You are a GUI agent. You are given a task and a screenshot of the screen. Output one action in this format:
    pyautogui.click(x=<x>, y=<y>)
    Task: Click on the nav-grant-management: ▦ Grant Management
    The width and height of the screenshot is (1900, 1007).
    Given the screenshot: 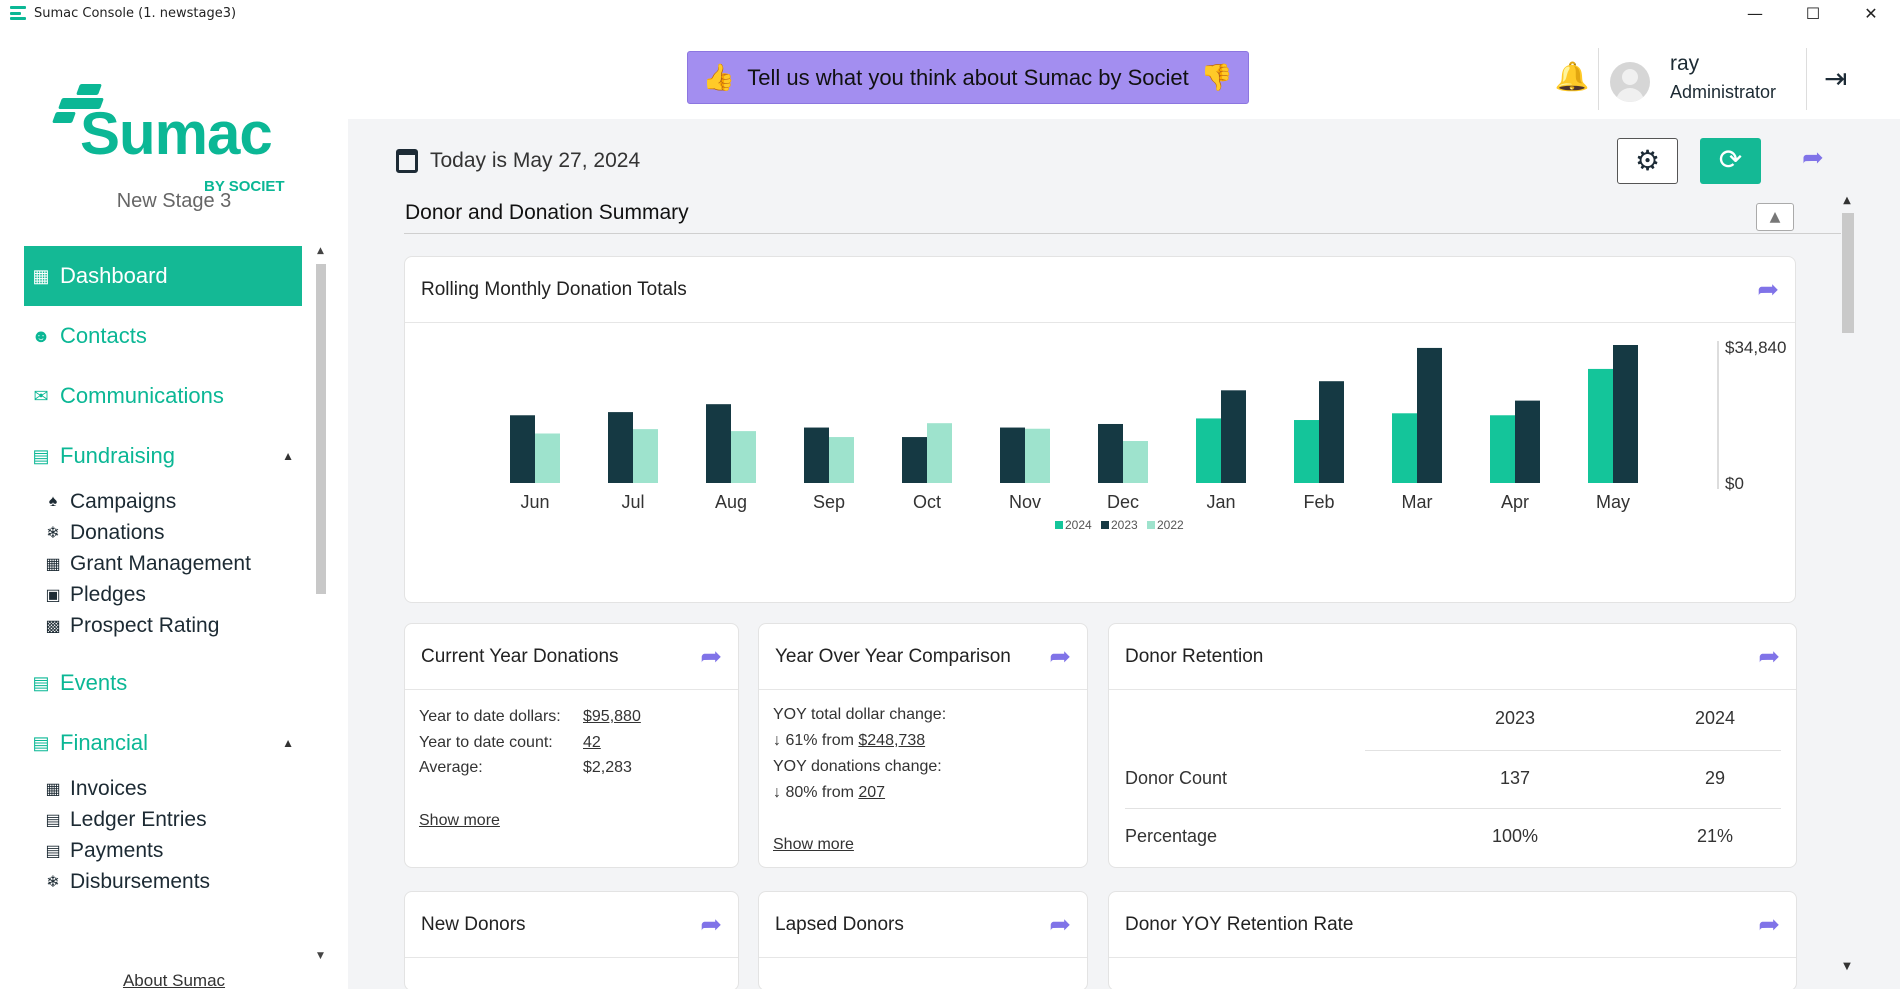 What is the action you would take?
    pyautogui.click(x=169, y=563)
    